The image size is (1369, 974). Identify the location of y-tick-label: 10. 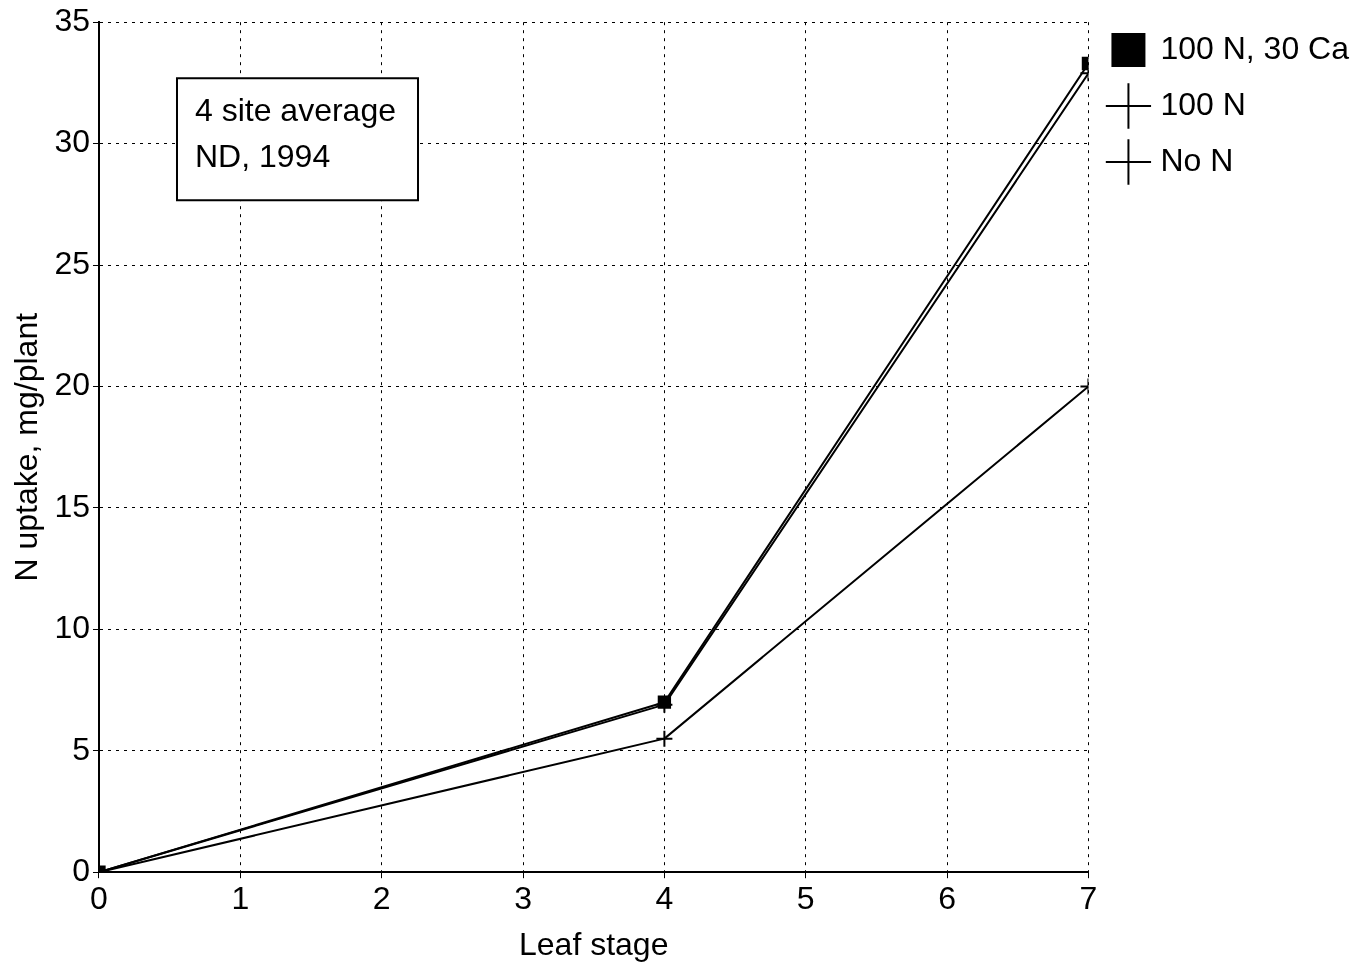
(72, 627).